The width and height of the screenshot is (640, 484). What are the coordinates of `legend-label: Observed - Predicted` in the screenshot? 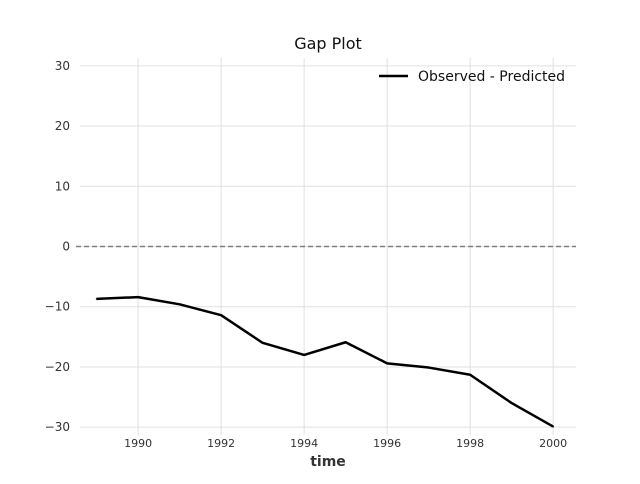 It's located at (491, 77).